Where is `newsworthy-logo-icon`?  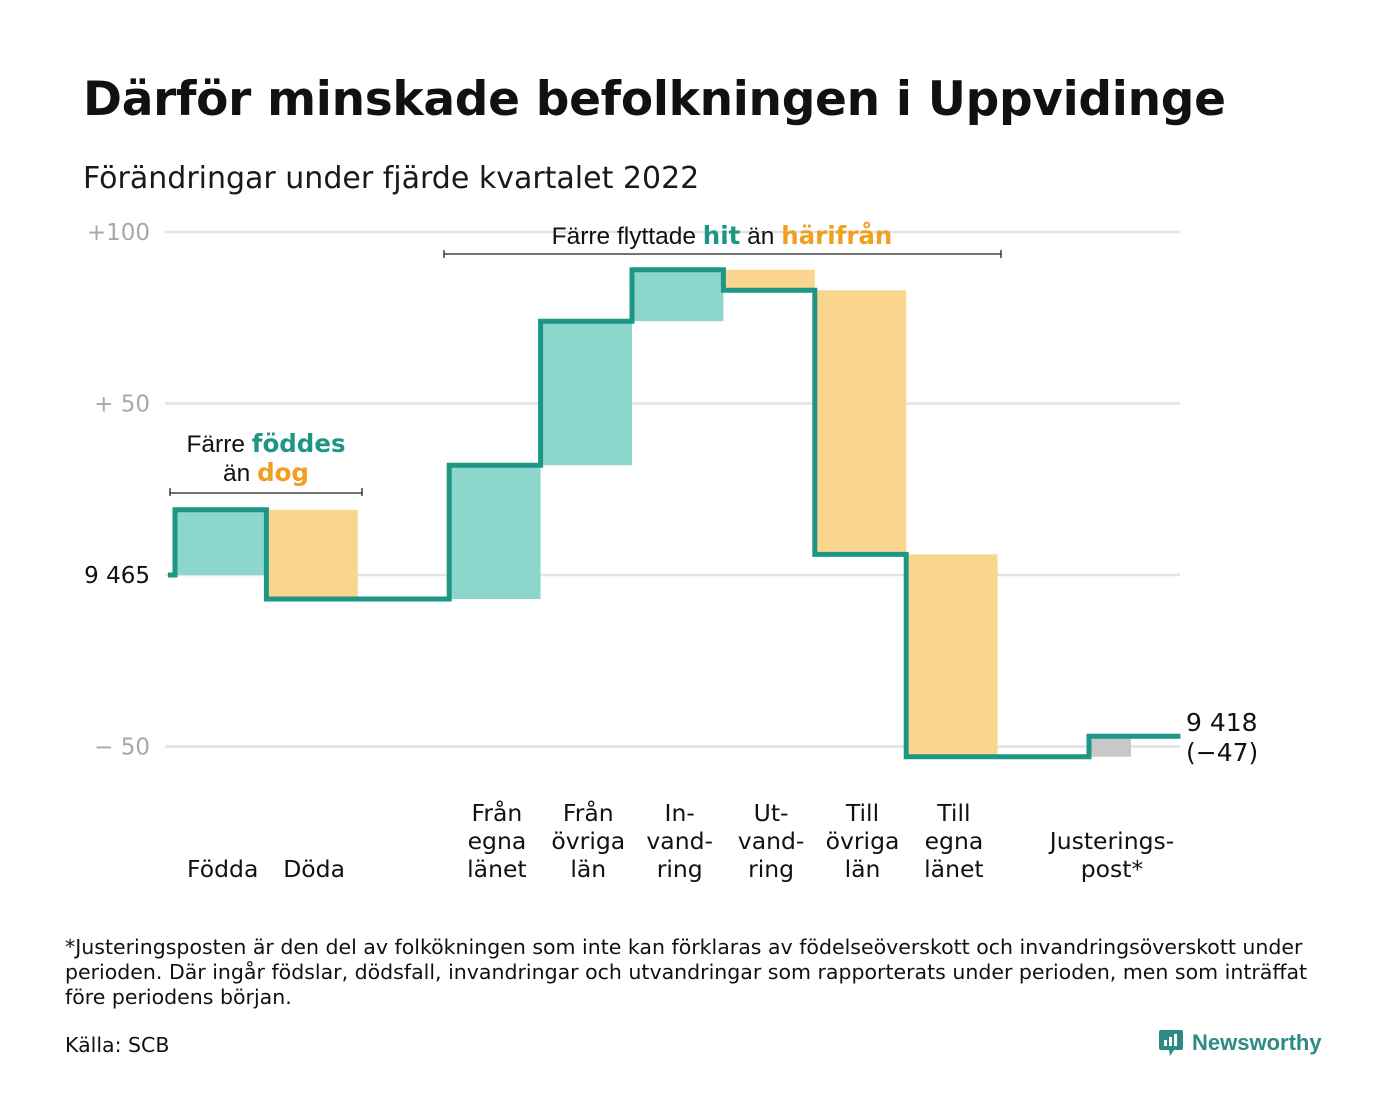 newsworthy-logo-icon is located at coordinates (1171, 1043).